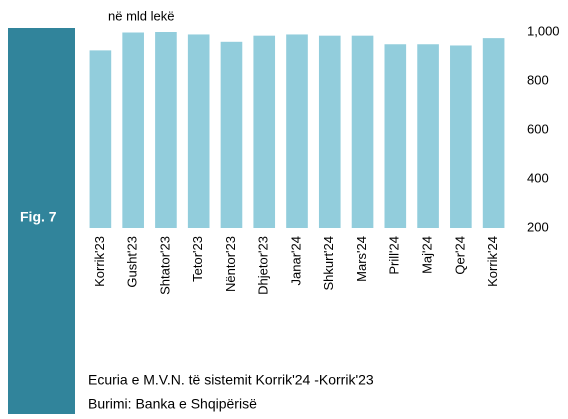  I want to click on y-tick-label: 800, so click(538, 79).